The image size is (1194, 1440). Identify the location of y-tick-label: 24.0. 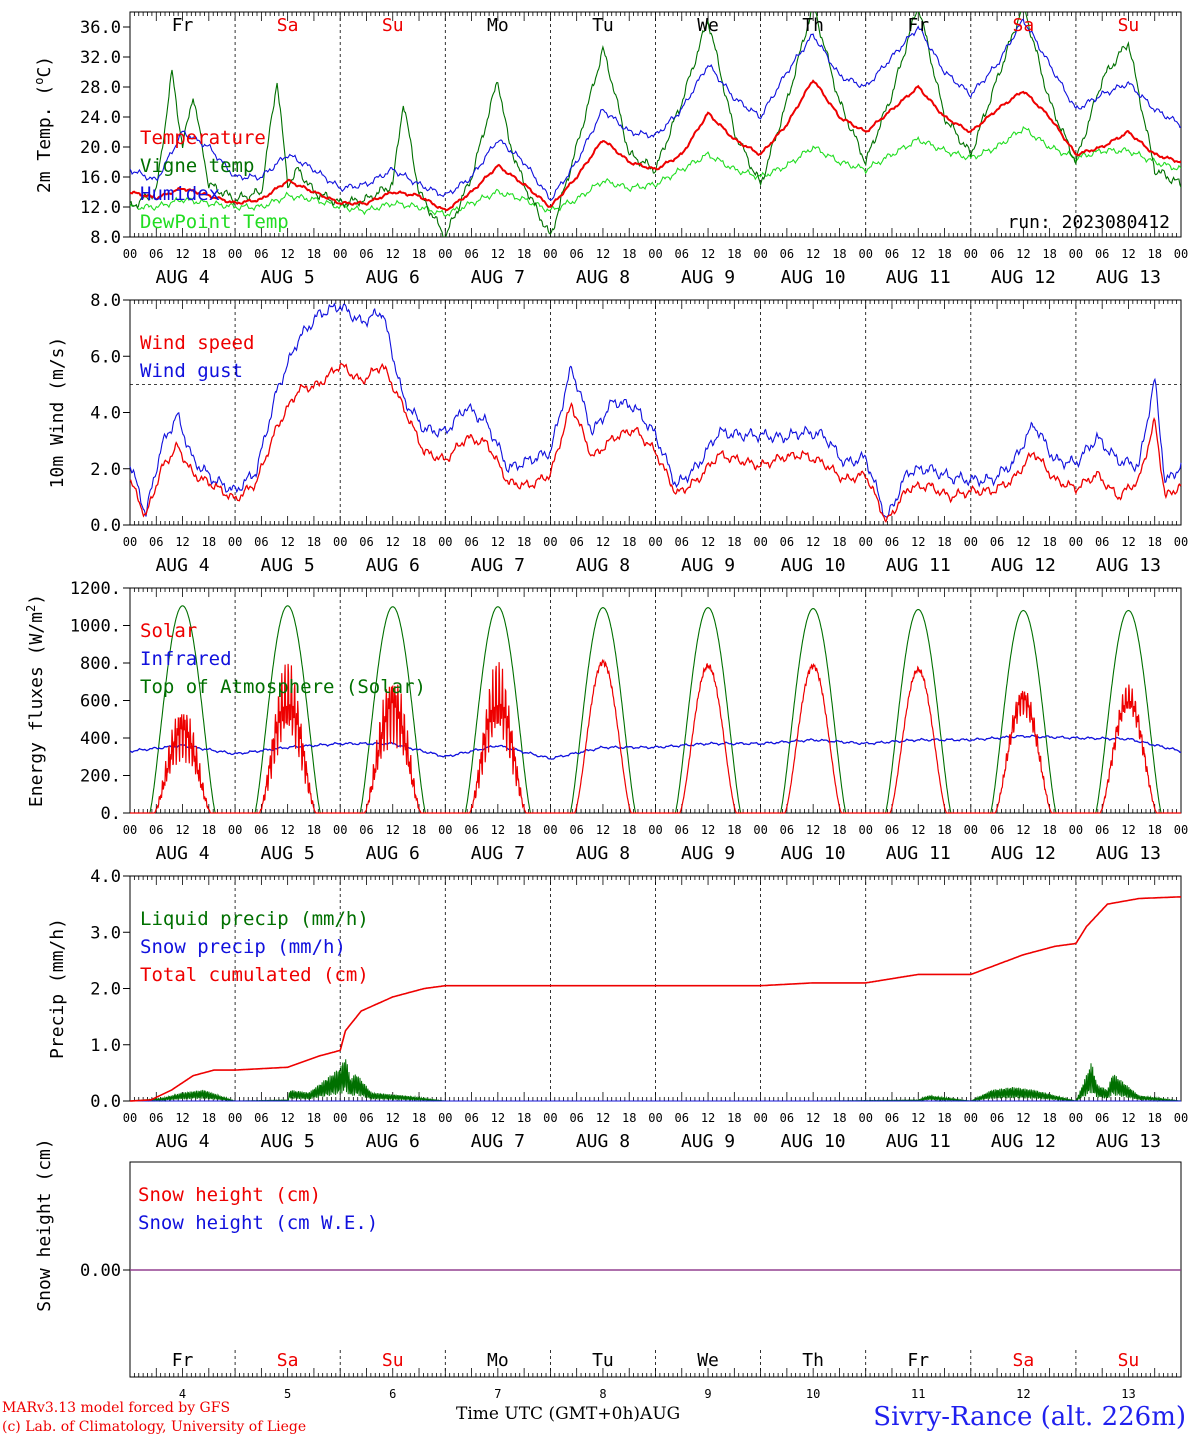
(100, 118).